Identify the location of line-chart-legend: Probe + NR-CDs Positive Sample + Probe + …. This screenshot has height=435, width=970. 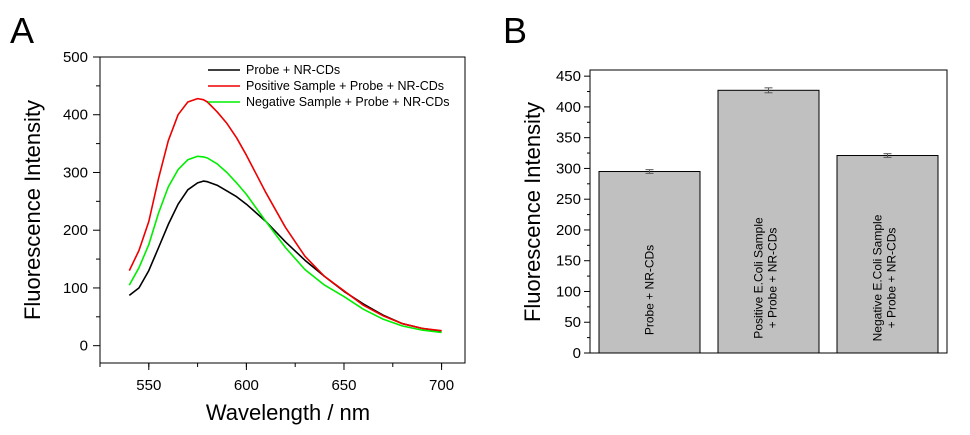
(329, 86).